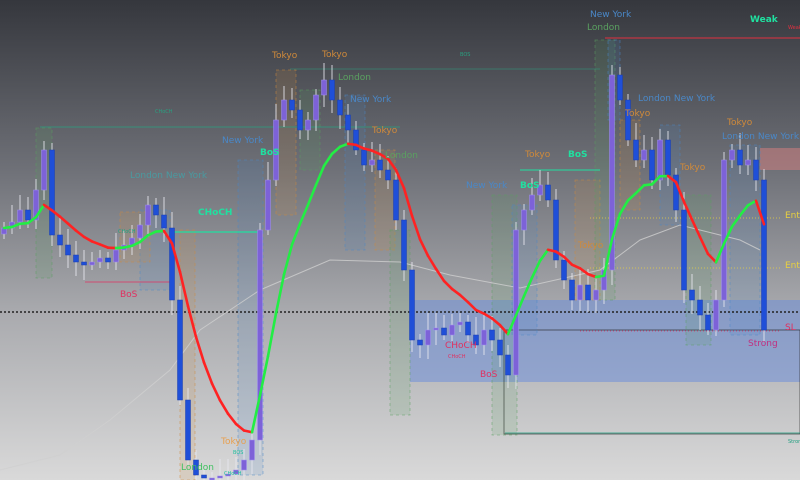 The image size is (800, 480). I want to click on range-box, so click(651, 382).